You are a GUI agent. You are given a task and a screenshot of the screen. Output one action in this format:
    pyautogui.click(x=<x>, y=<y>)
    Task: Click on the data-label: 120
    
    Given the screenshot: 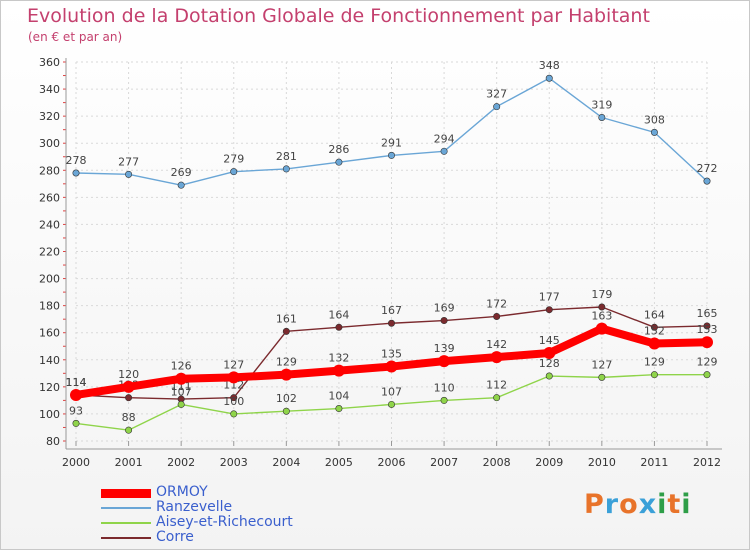 What is the action you would take?
    pyautogui.click(x=128, y=374)
    